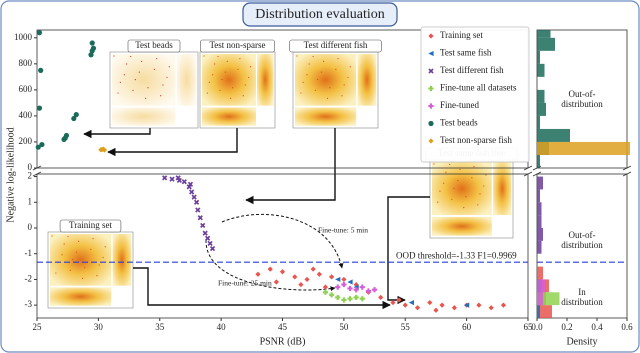  Describe the element at coordinates (29, 278) in the screenshot. I see `y-tick-label: -2` at that location.